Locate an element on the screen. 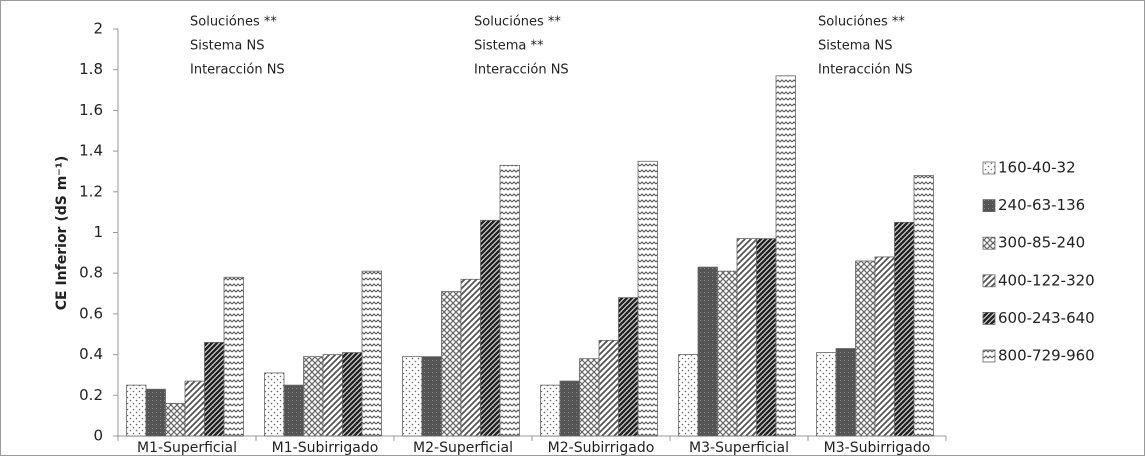  x-tick-label: M2-Superficial is located at coordinates (463, 448).